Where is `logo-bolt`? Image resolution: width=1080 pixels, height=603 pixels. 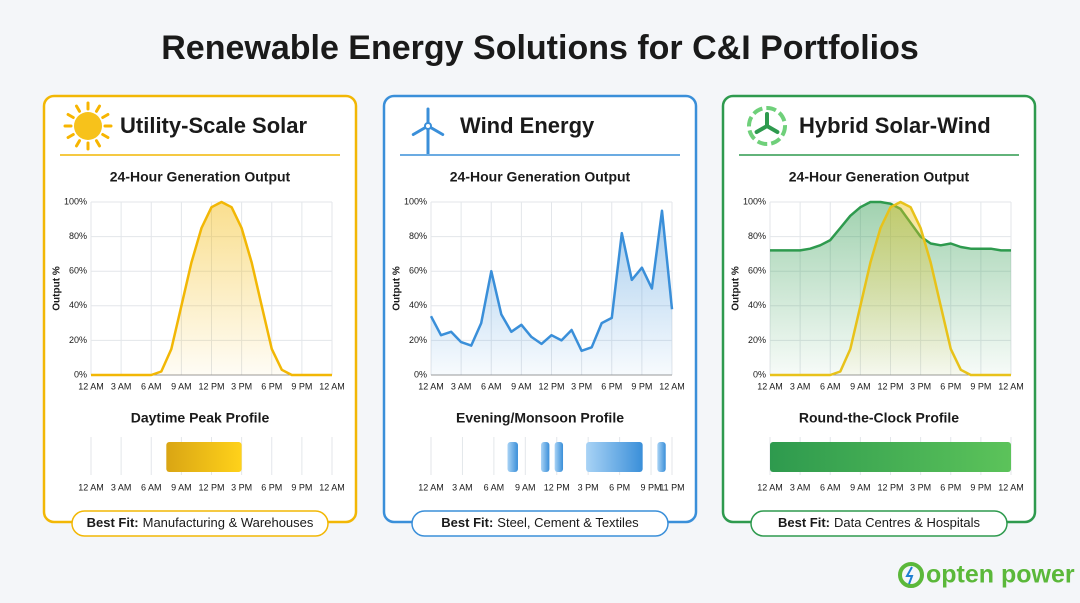 logo-bolt is located at coordinates (909, 575).